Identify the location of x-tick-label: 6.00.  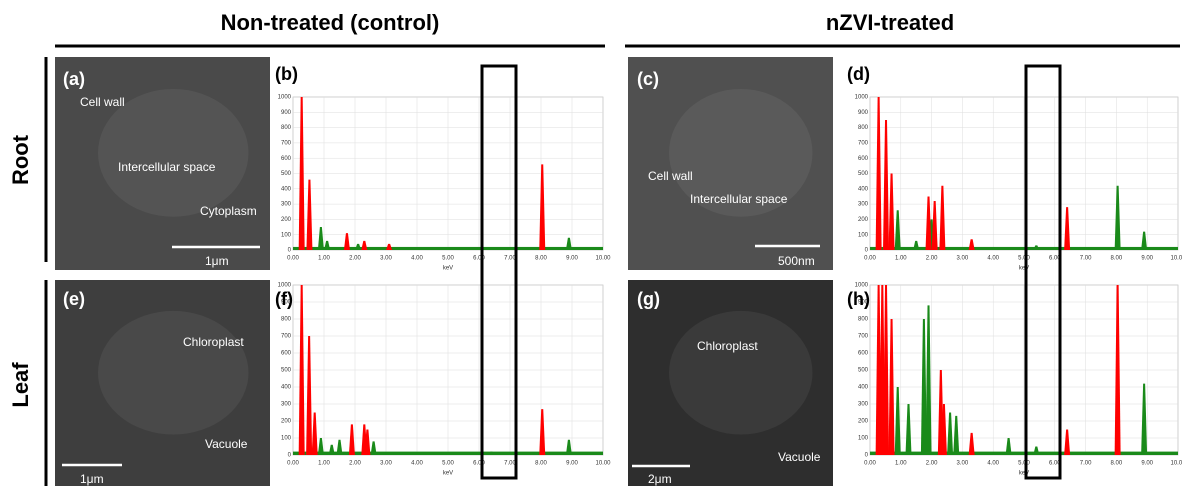
(479, 464).